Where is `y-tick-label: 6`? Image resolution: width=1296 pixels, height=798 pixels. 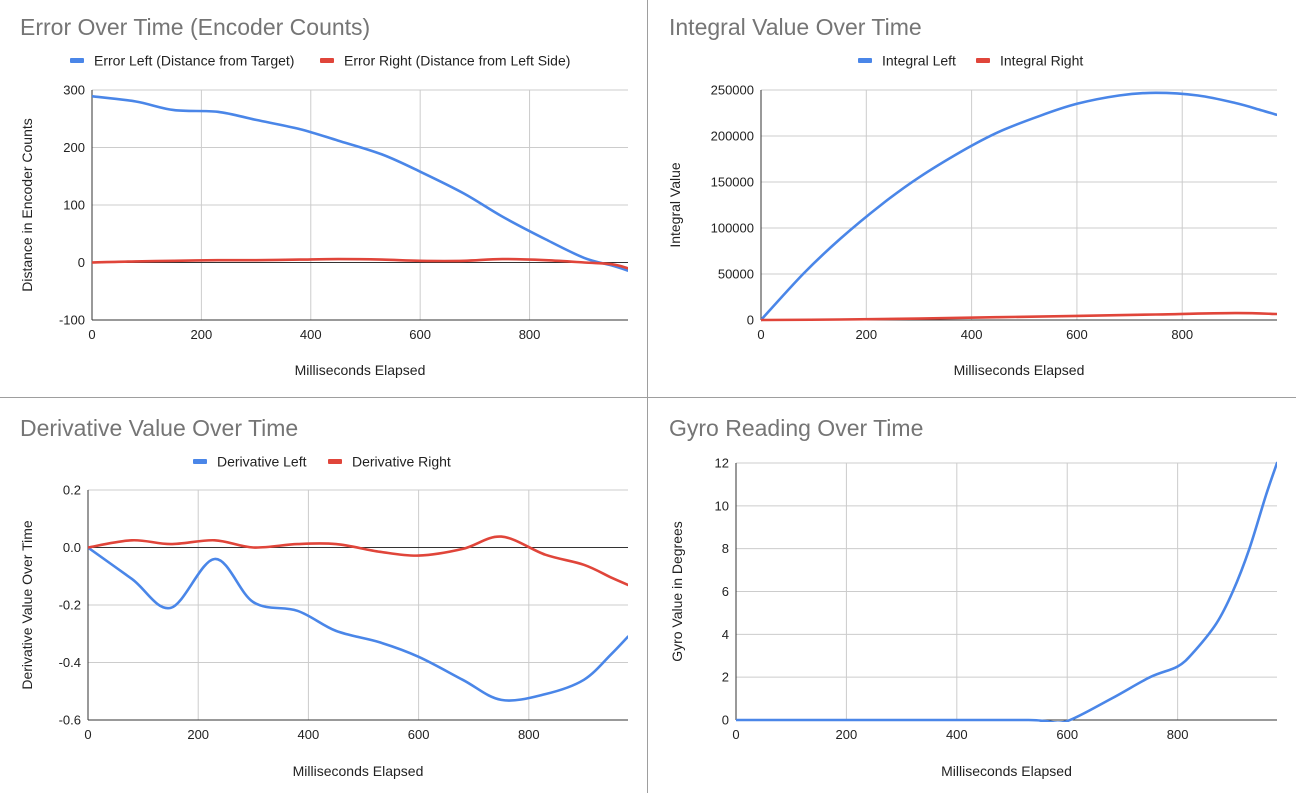 y-tick-label: 6 is located at coordinates (725, 591).